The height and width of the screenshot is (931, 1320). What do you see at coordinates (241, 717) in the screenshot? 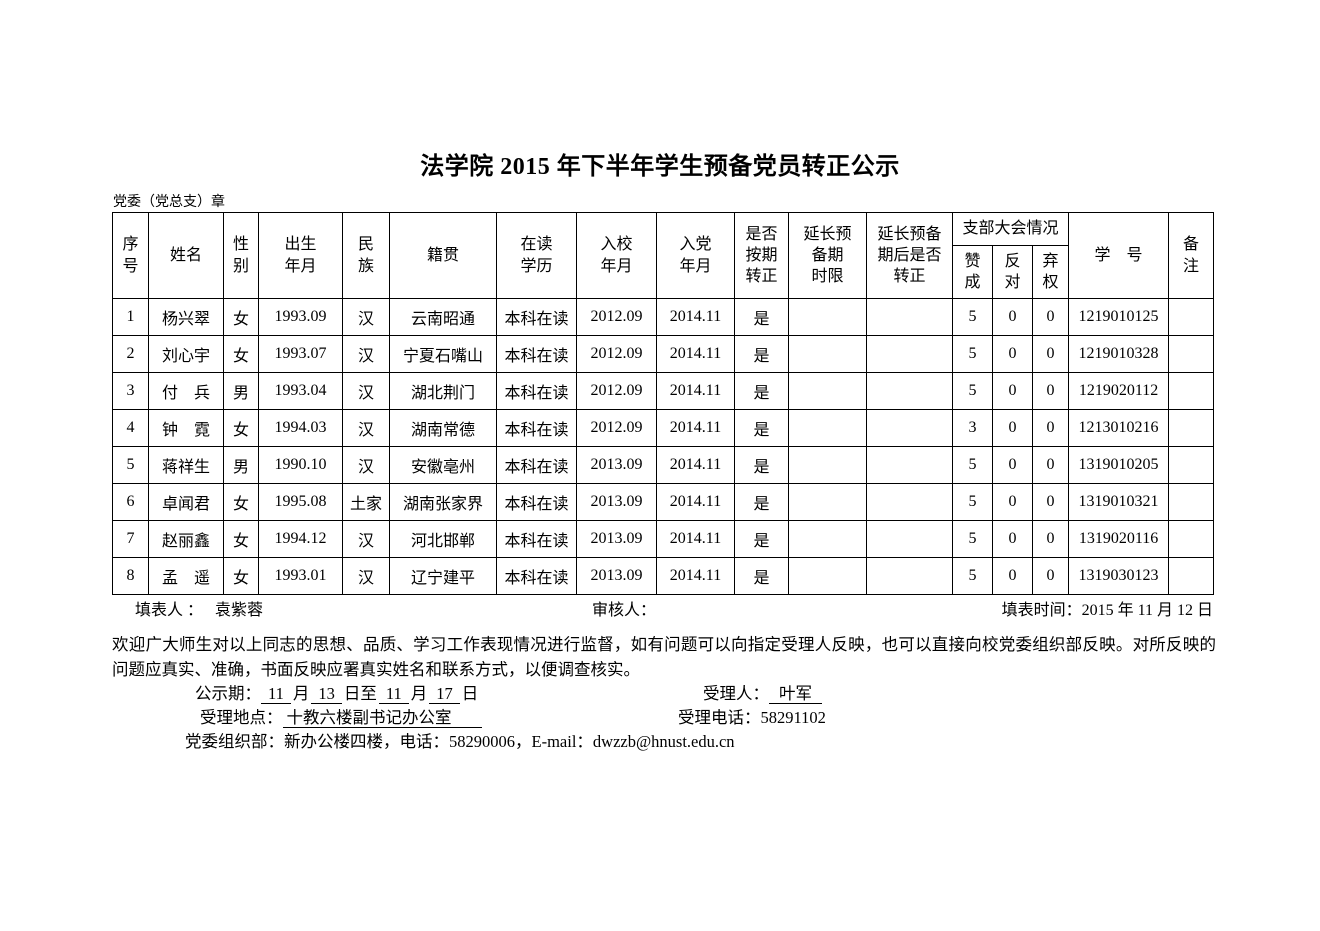
I see `reception-location-label: 受理地点：` at bounding box center [241, 717].